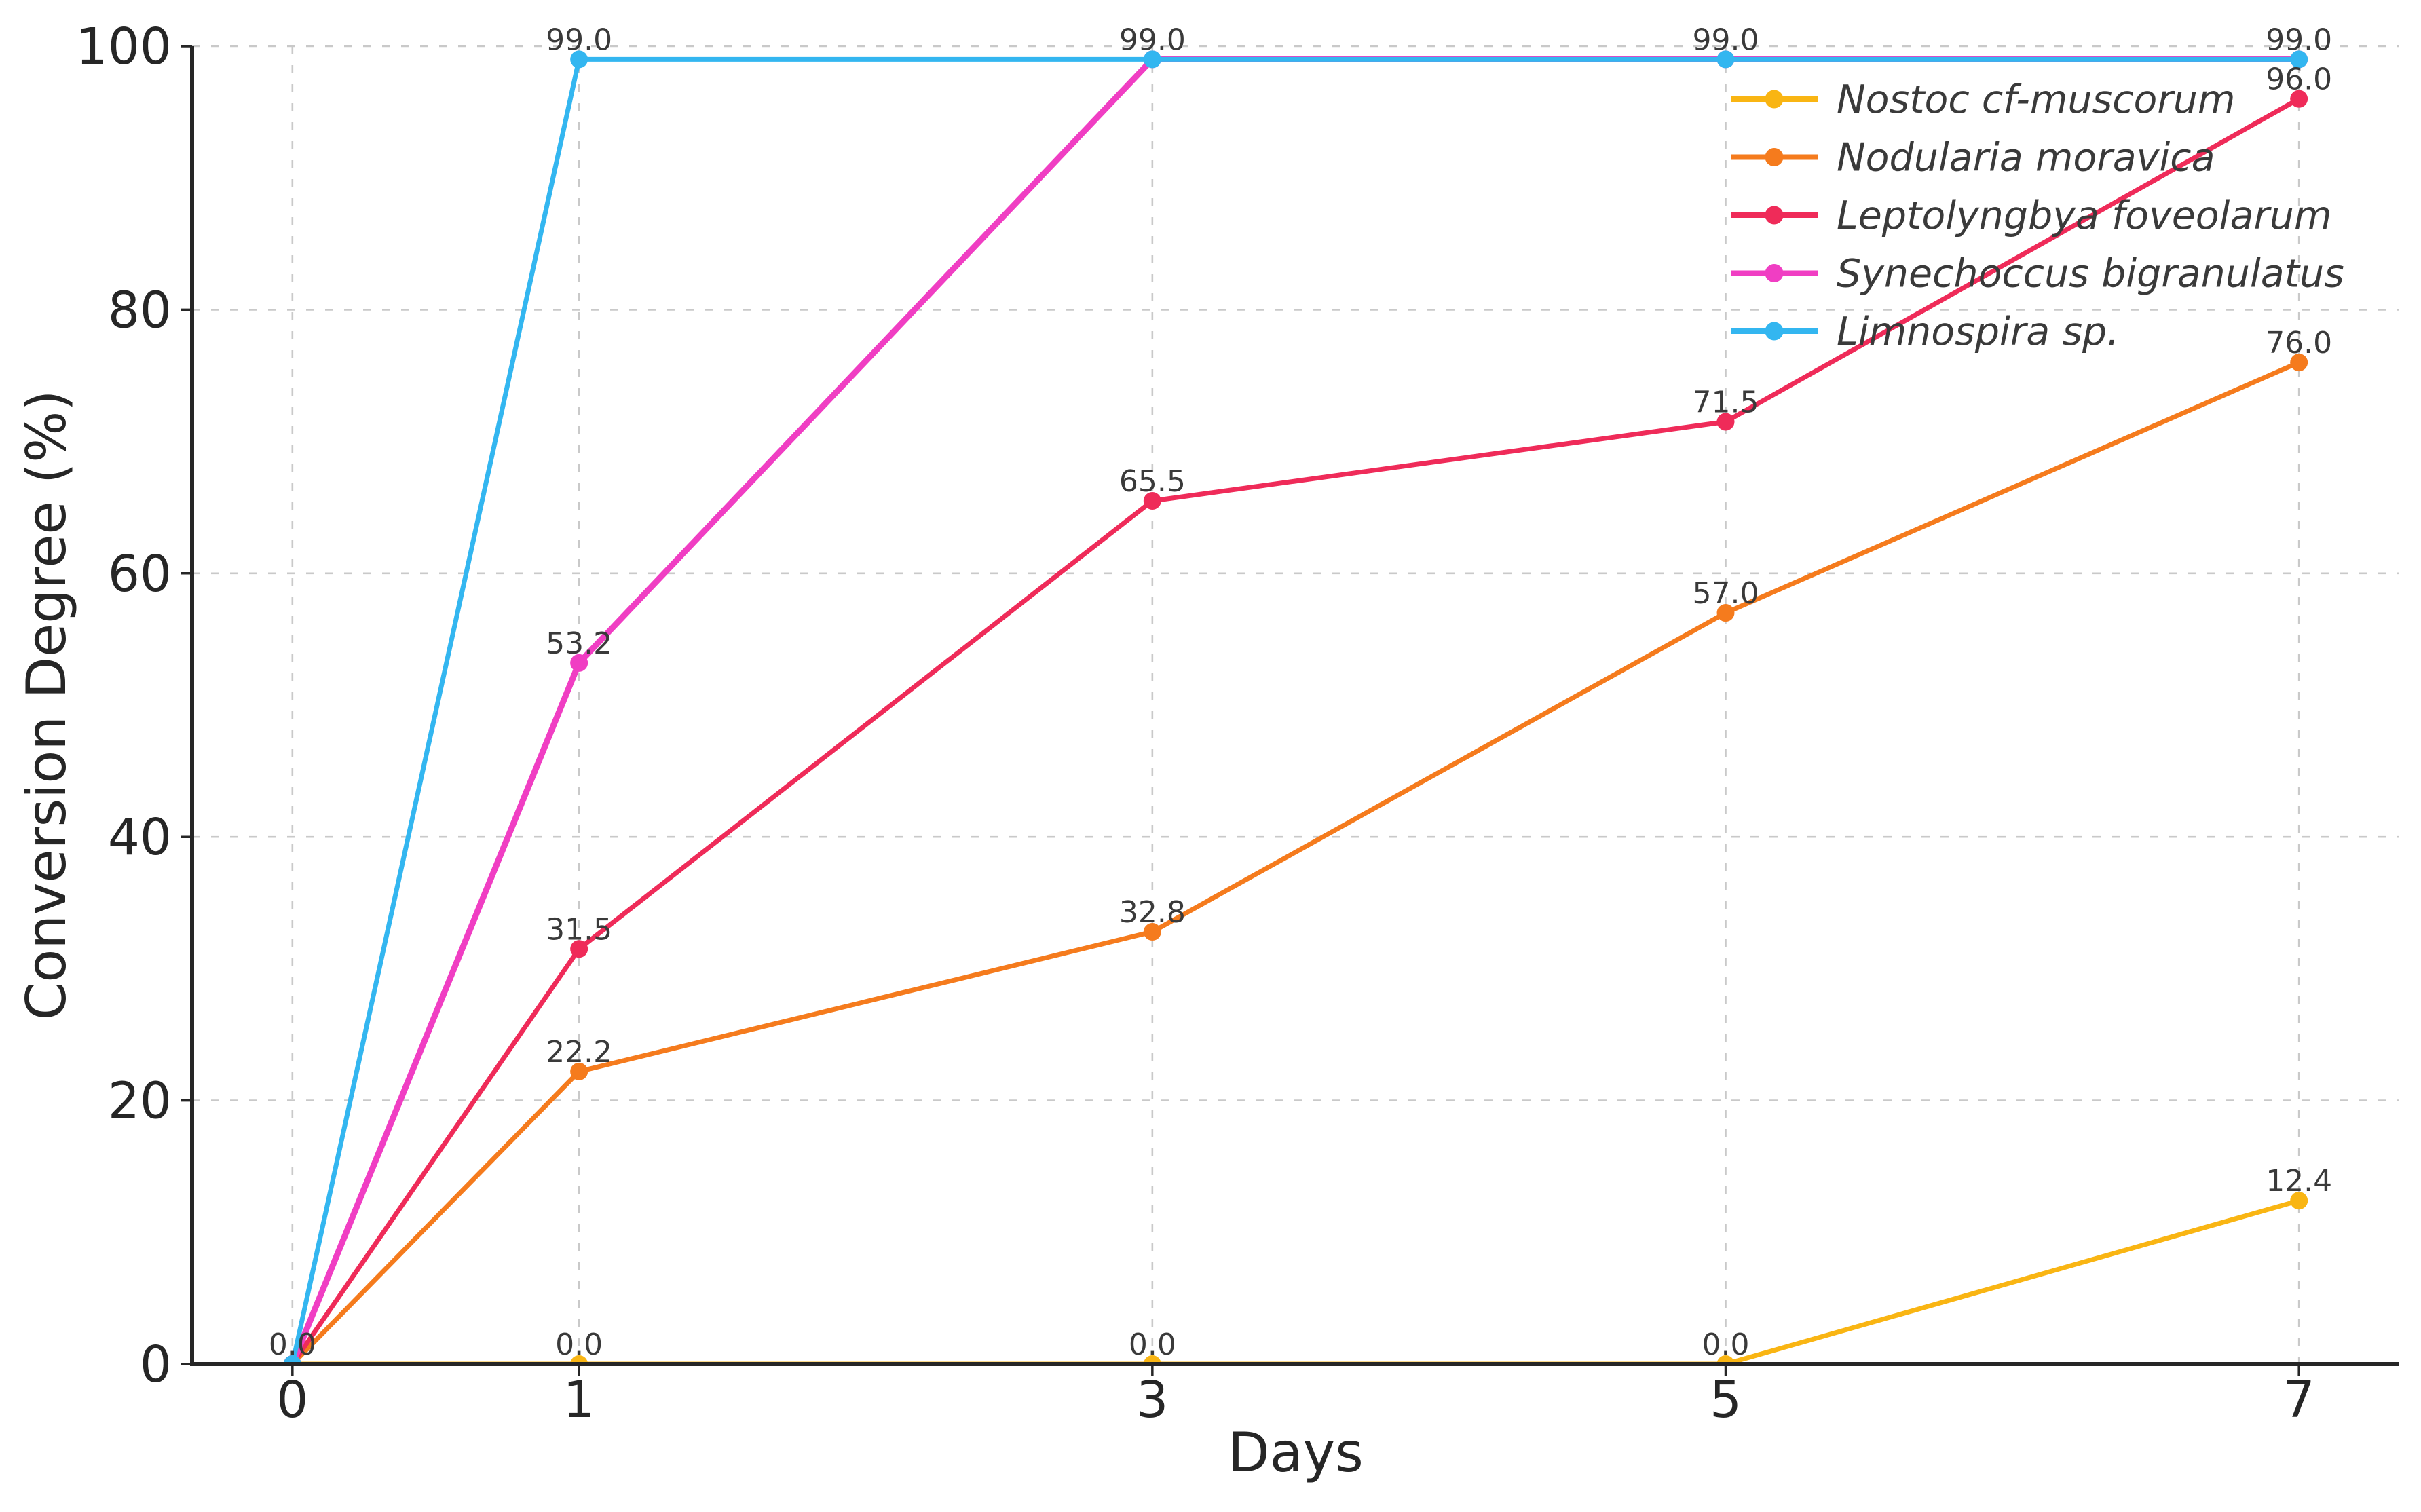 The width and height of the screenshot is (2421, 1512). What do you see at coordinates (46, 705) in the screenshot?
I see `y-axis-label: Conversion Degree (%)` at bounding box center [46, 705].